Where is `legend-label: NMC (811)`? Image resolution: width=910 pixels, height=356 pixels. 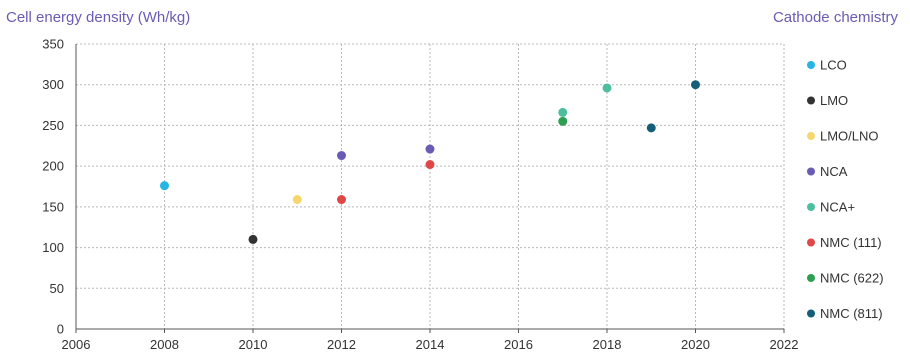 legend-label: NMC (811) is located at coordinates (851, 313).